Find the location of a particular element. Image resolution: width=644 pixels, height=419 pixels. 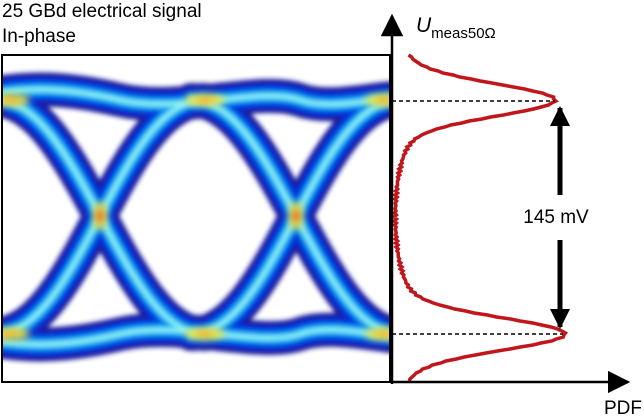

subtitle: In-phase is located at coordinates (39, 36).